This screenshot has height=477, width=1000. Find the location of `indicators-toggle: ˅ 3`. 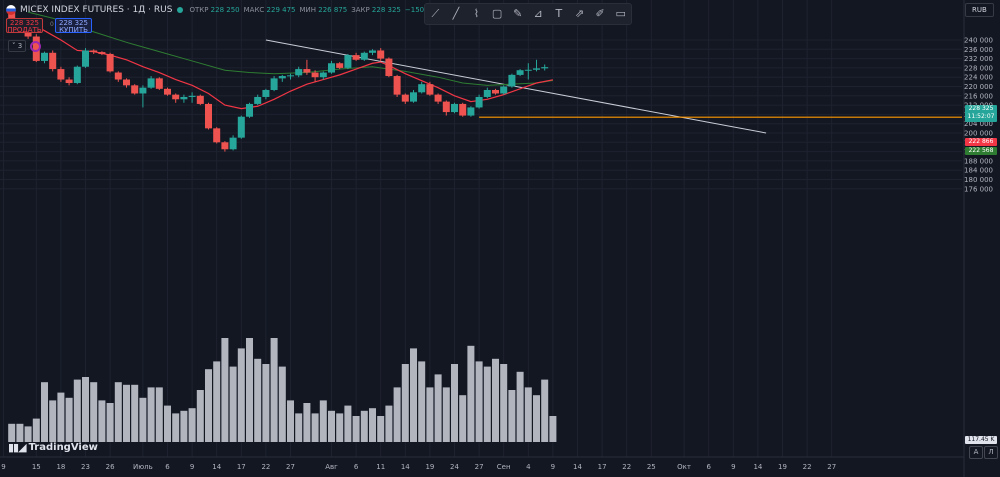

indicators-toggle: ˅ 3 is located at coordinates (17, 46).